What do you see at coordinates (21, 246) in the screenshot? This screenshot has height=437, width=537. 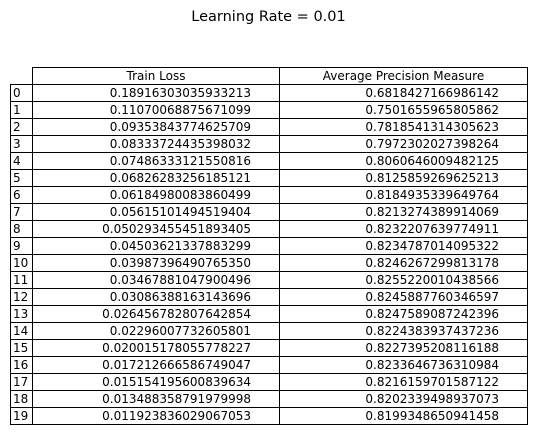 I see `row-label: 9` at bounding box center [21, 246].